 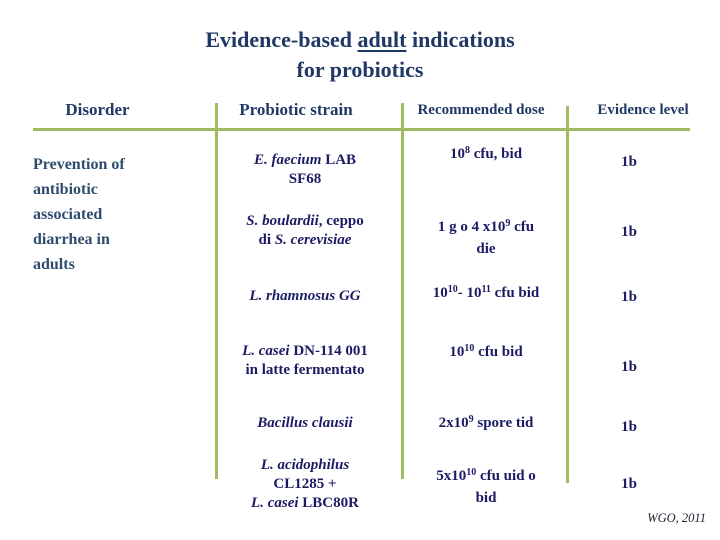 I want to click on strain-line: E. faecium LAB, so click(x=305, y=160).